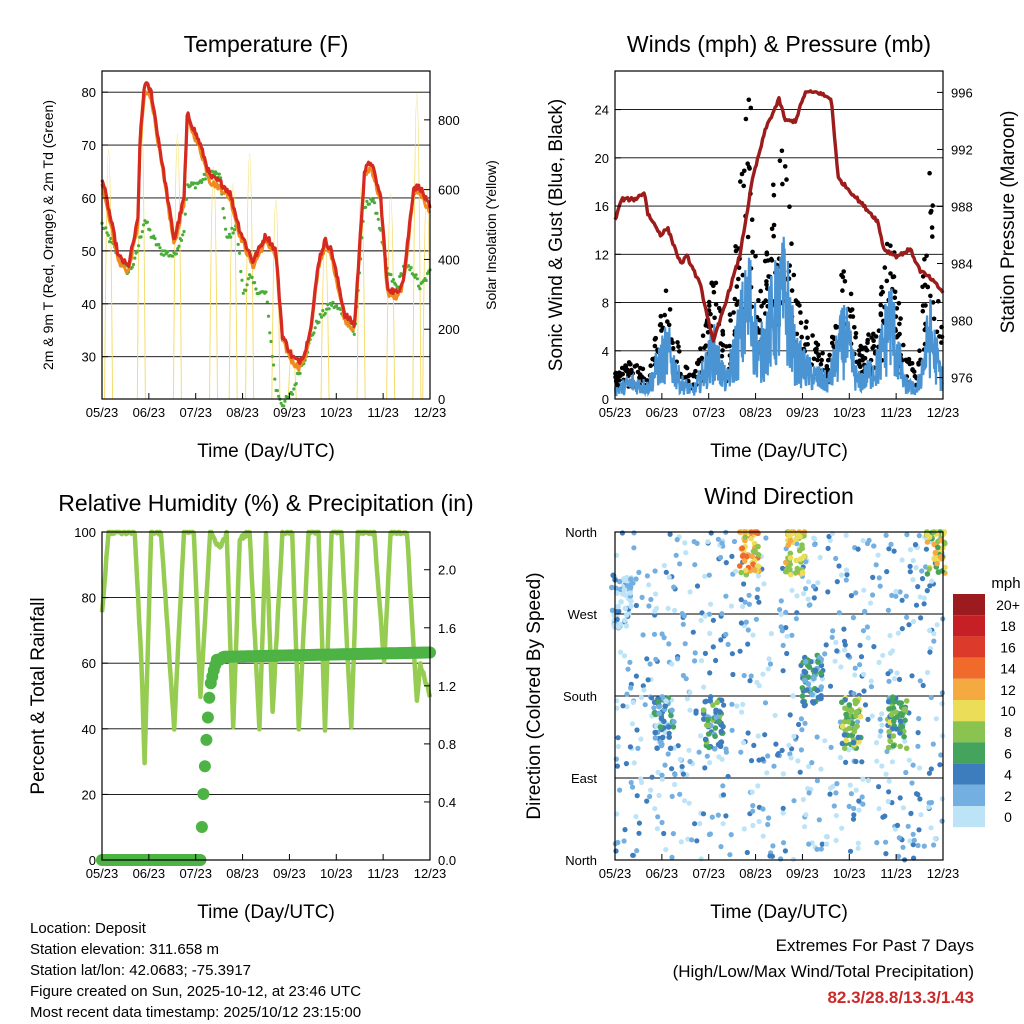 This screenshot has width=1024, height=1024. I want to click on winds-ylabel-left: Sonic Wind & Gust (Blue, Black), so click(556, 235).